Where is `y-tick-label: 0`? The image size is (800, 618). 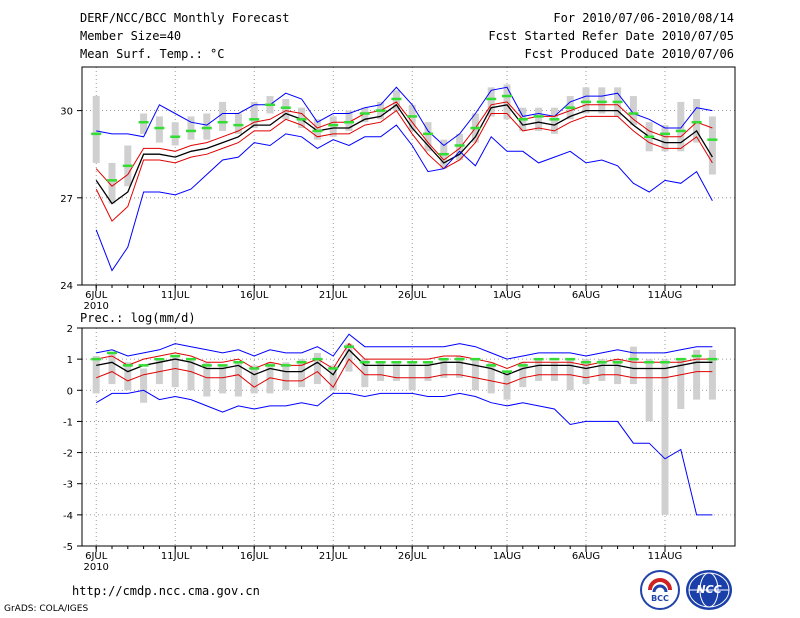
y-tick-label: 0 is located at coordinates (70, 391).